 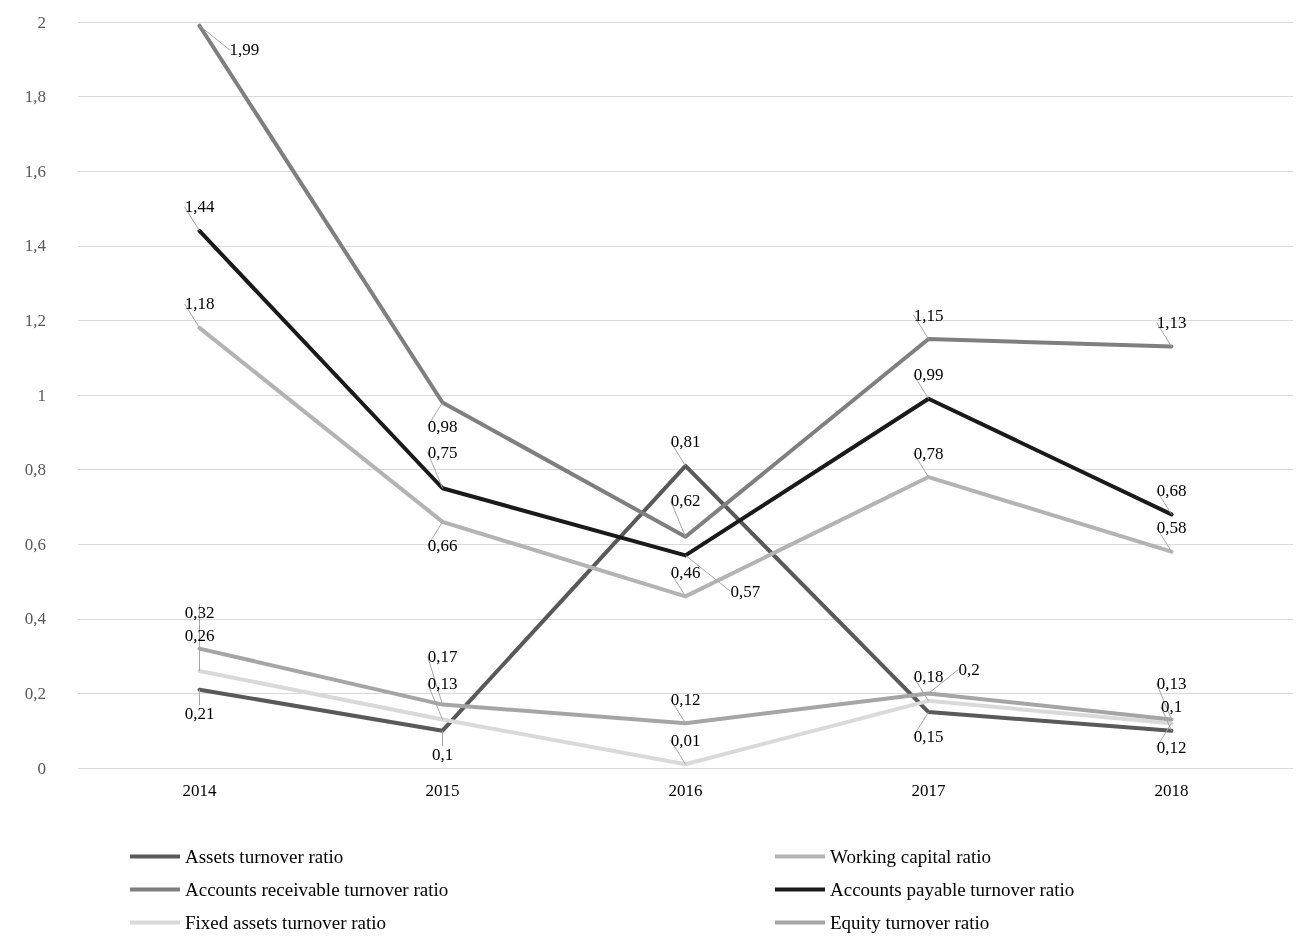 What do you see at coordinates (928, 790) in the screenshot?
I see `x-tick-label: 2017` at bounding box center [928, 790].